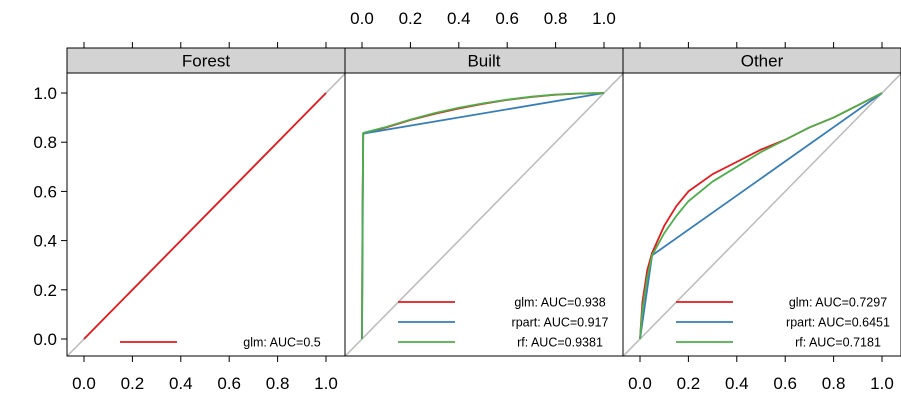 The width and height of the screenshot is (901, 398). Describe the element at coordinates (45, 290) in the screenshot. I see `y-tick-label: 0.2` at that location.